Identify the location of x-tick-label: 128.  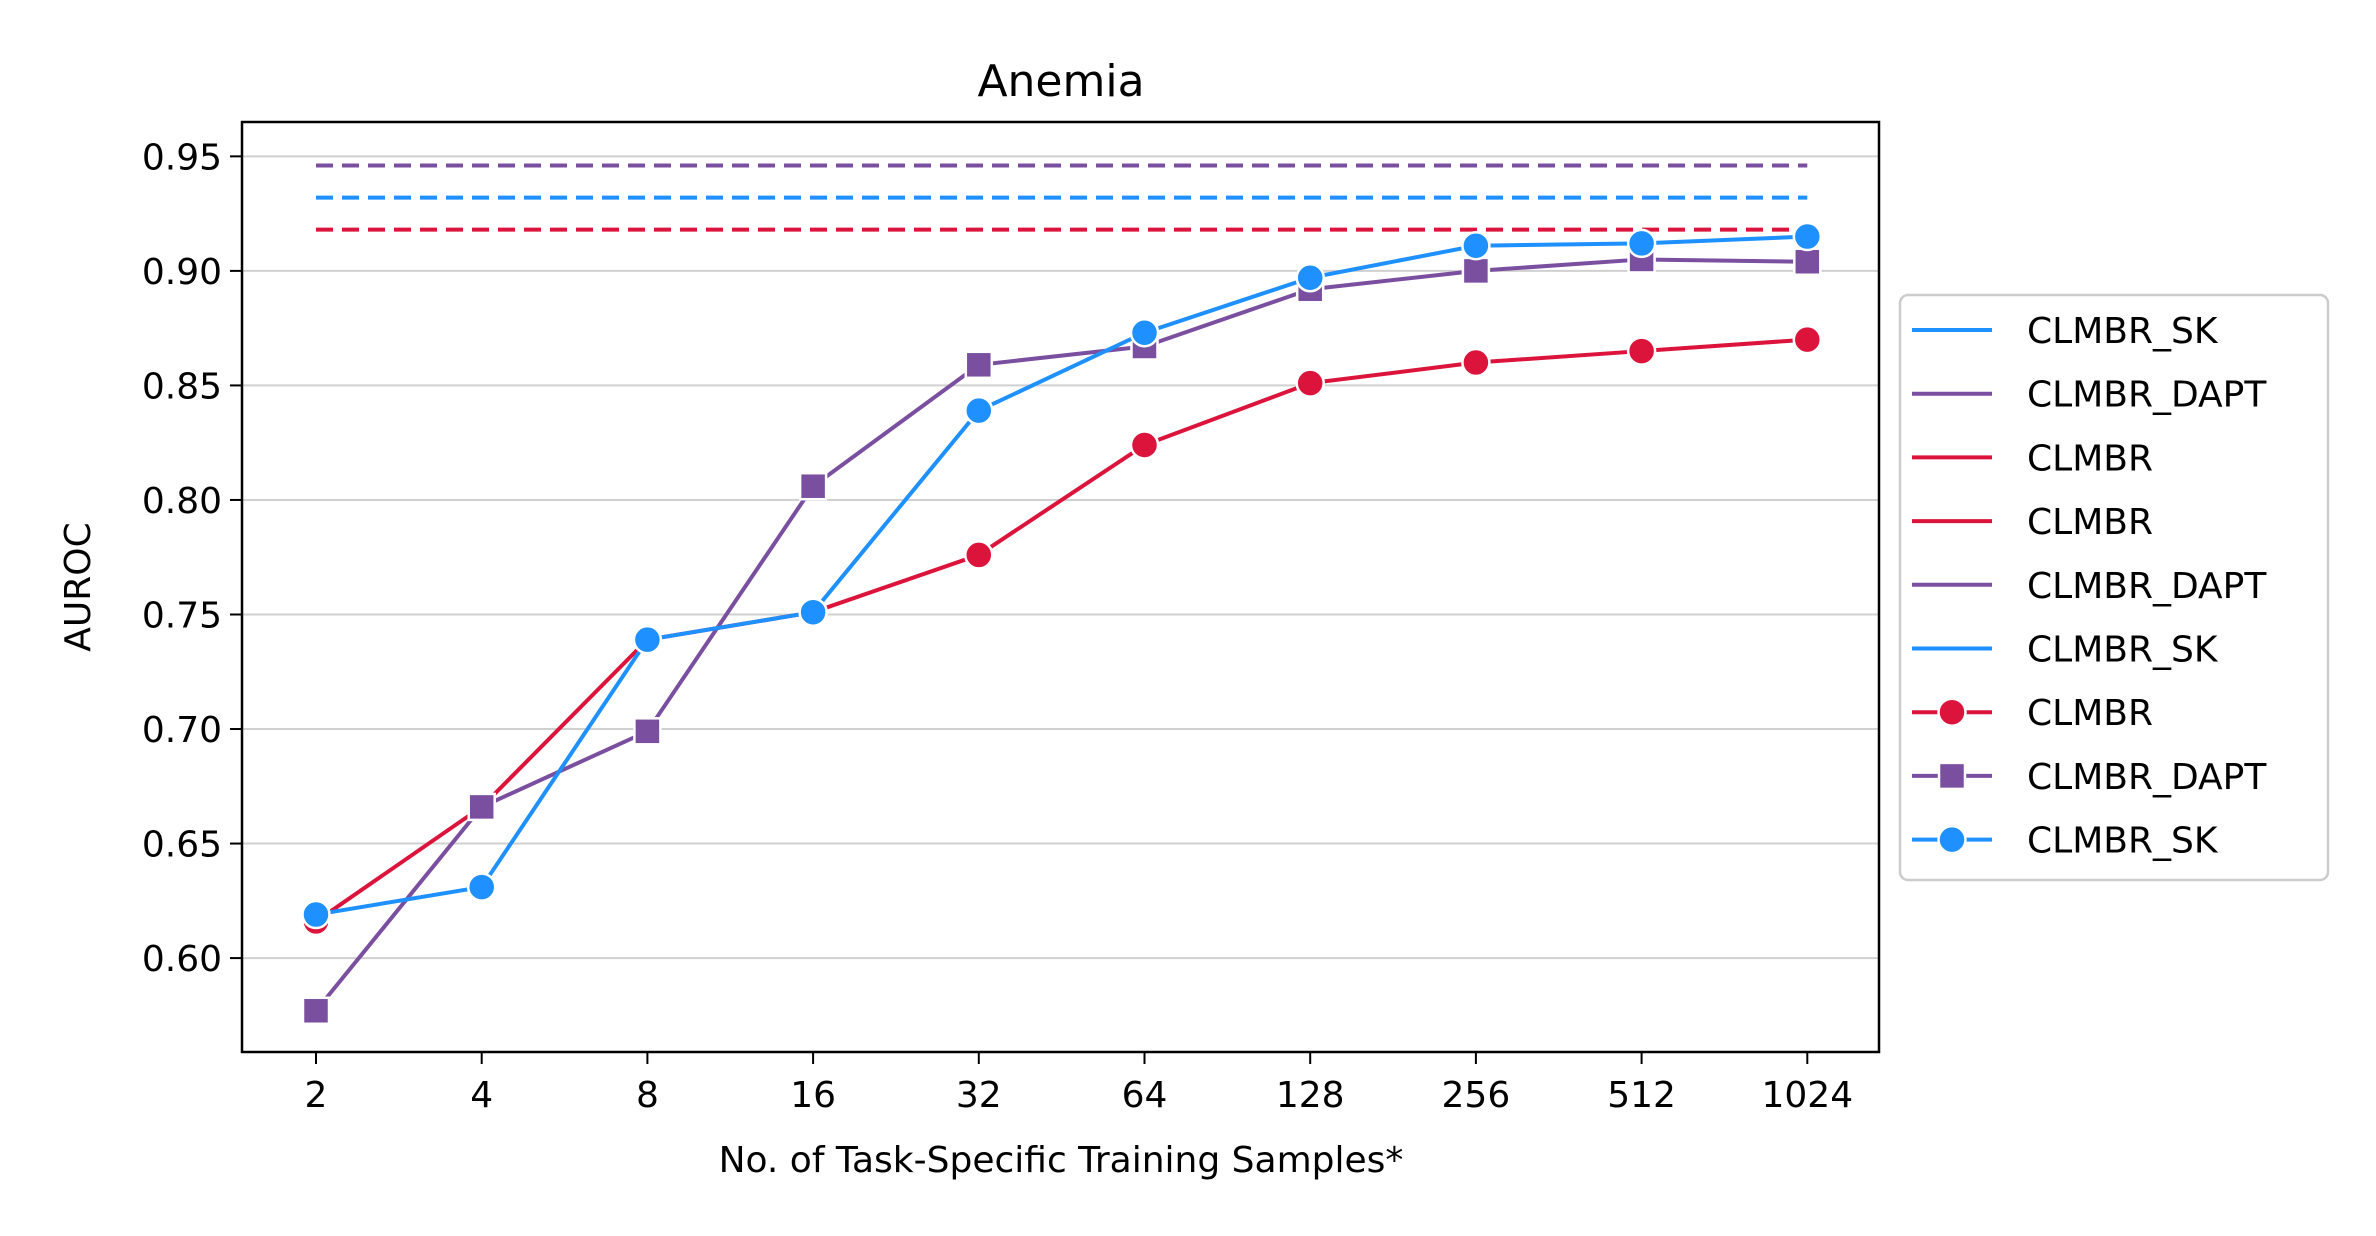
(1310, 1095).